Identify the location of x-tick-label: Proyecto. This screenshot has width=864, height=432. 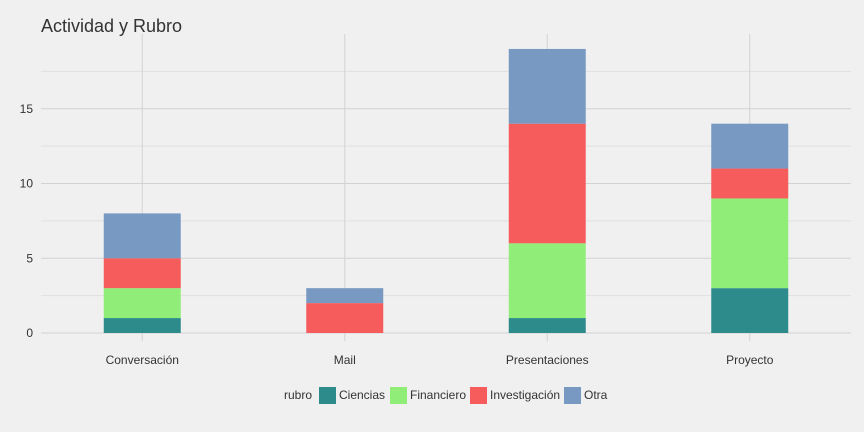
(750, 360).